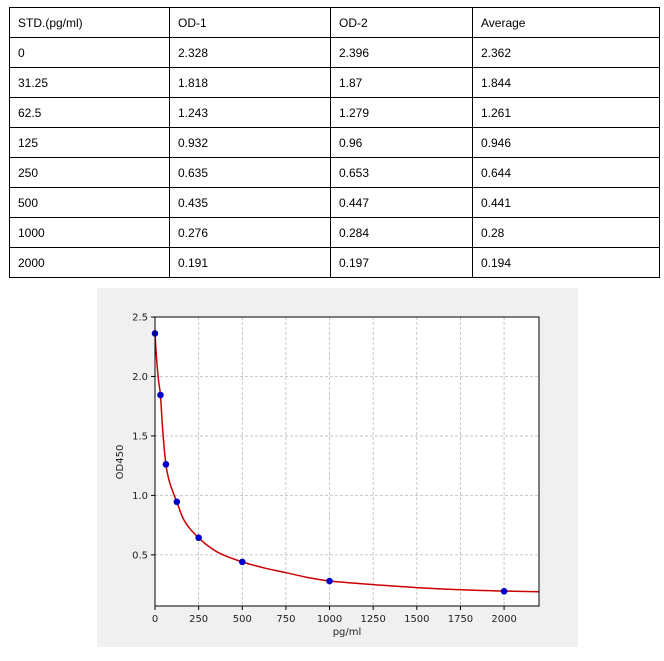 This screenshot has width=664, height=661. Describe the element at coordinates (566, 232) in the screenshot. I see `table-cell: 0.28` at that location.